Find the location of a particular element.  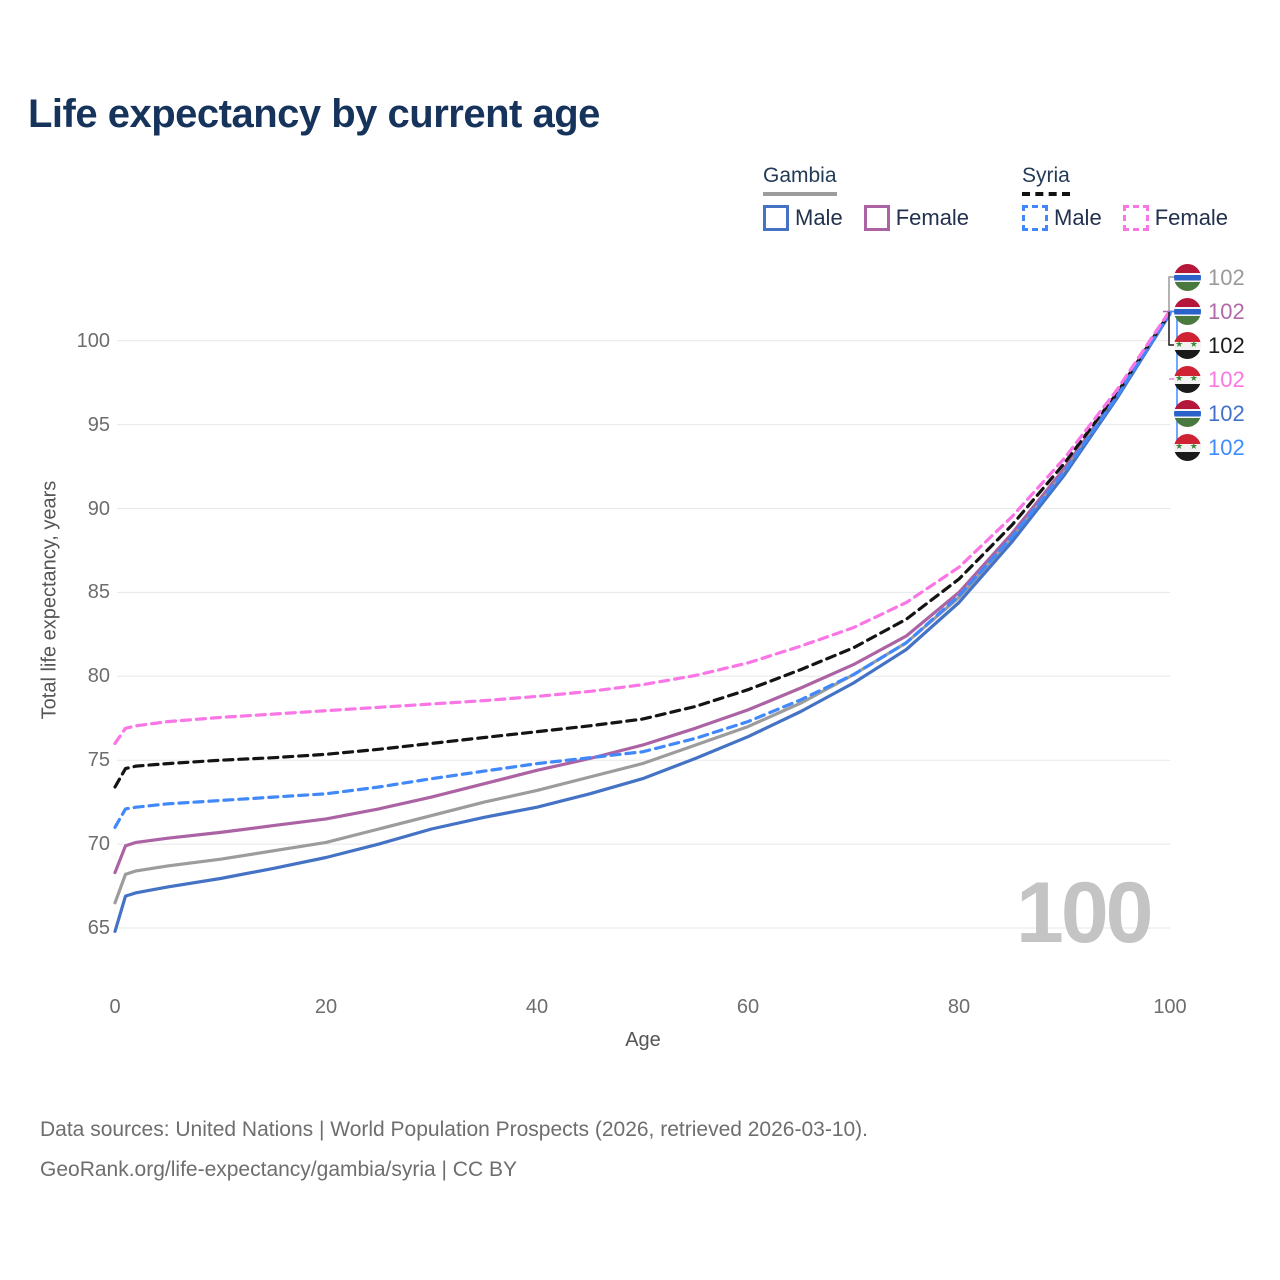

legend-item-gambia-male: Male is located at coordinates (803, 218).